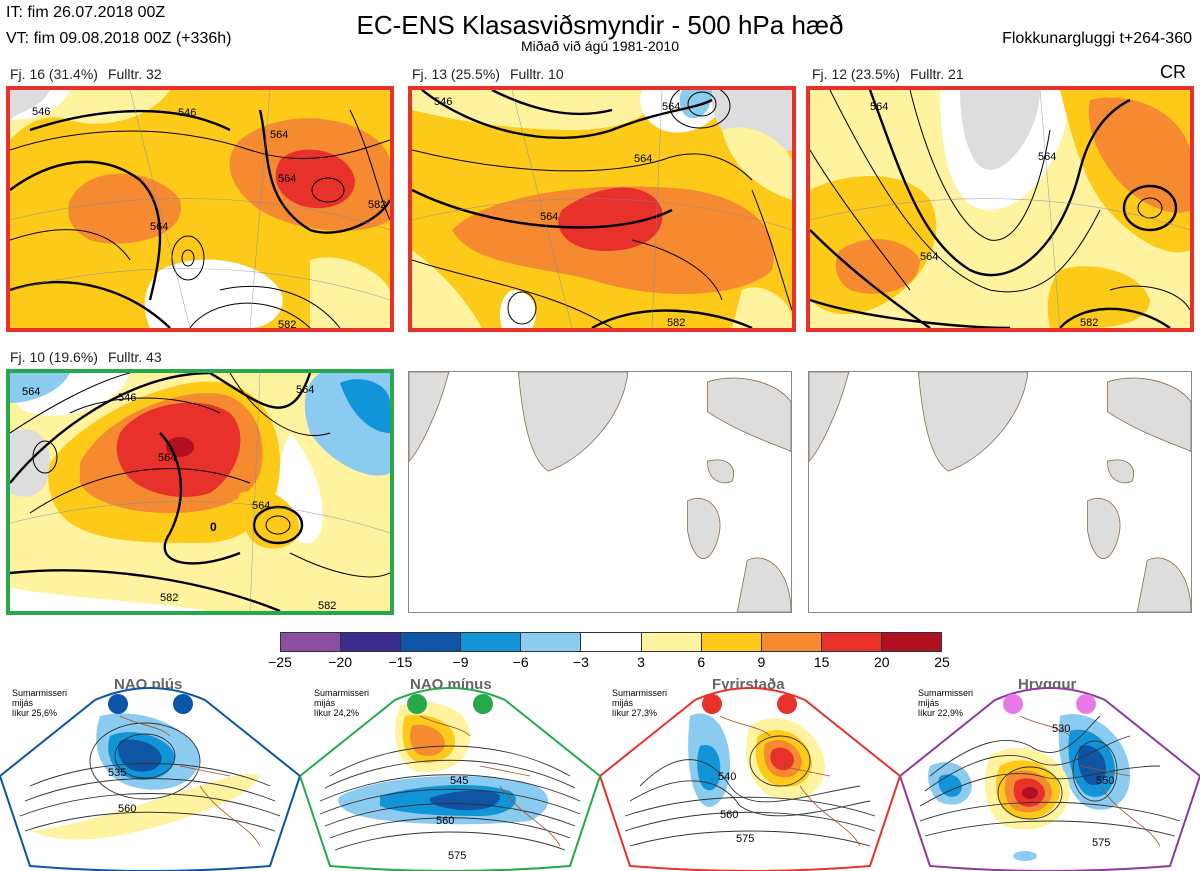  What do you see at coordinates (641, 662) in the screenshot?
I see `colorbar-tick-label: 3` at bounding box center [641, 662].